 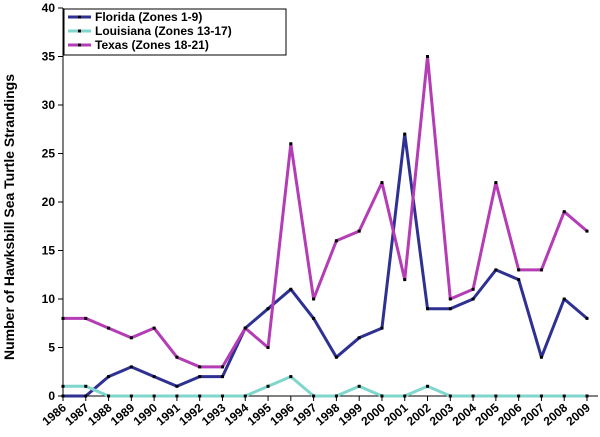 I want to click on x-tick-label: 2009, so click(x=578, y=414).